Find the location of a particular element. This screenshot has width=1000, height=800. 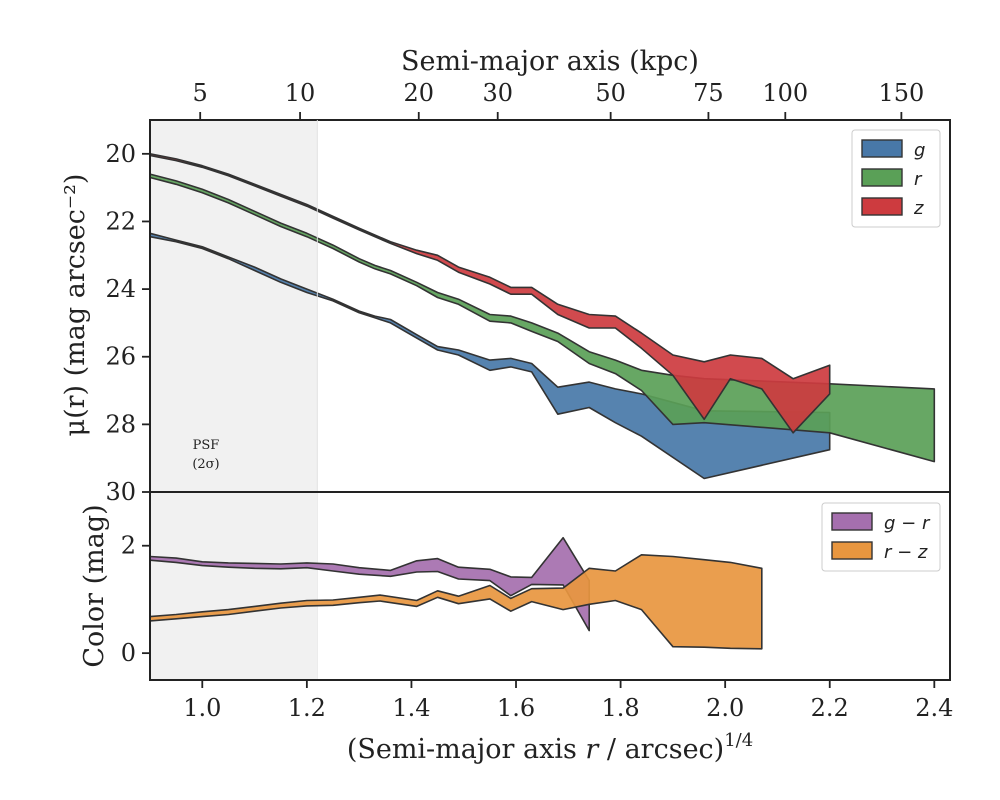

bottom-x-tick-label: 1.6 is located at coordinates (516, 708).